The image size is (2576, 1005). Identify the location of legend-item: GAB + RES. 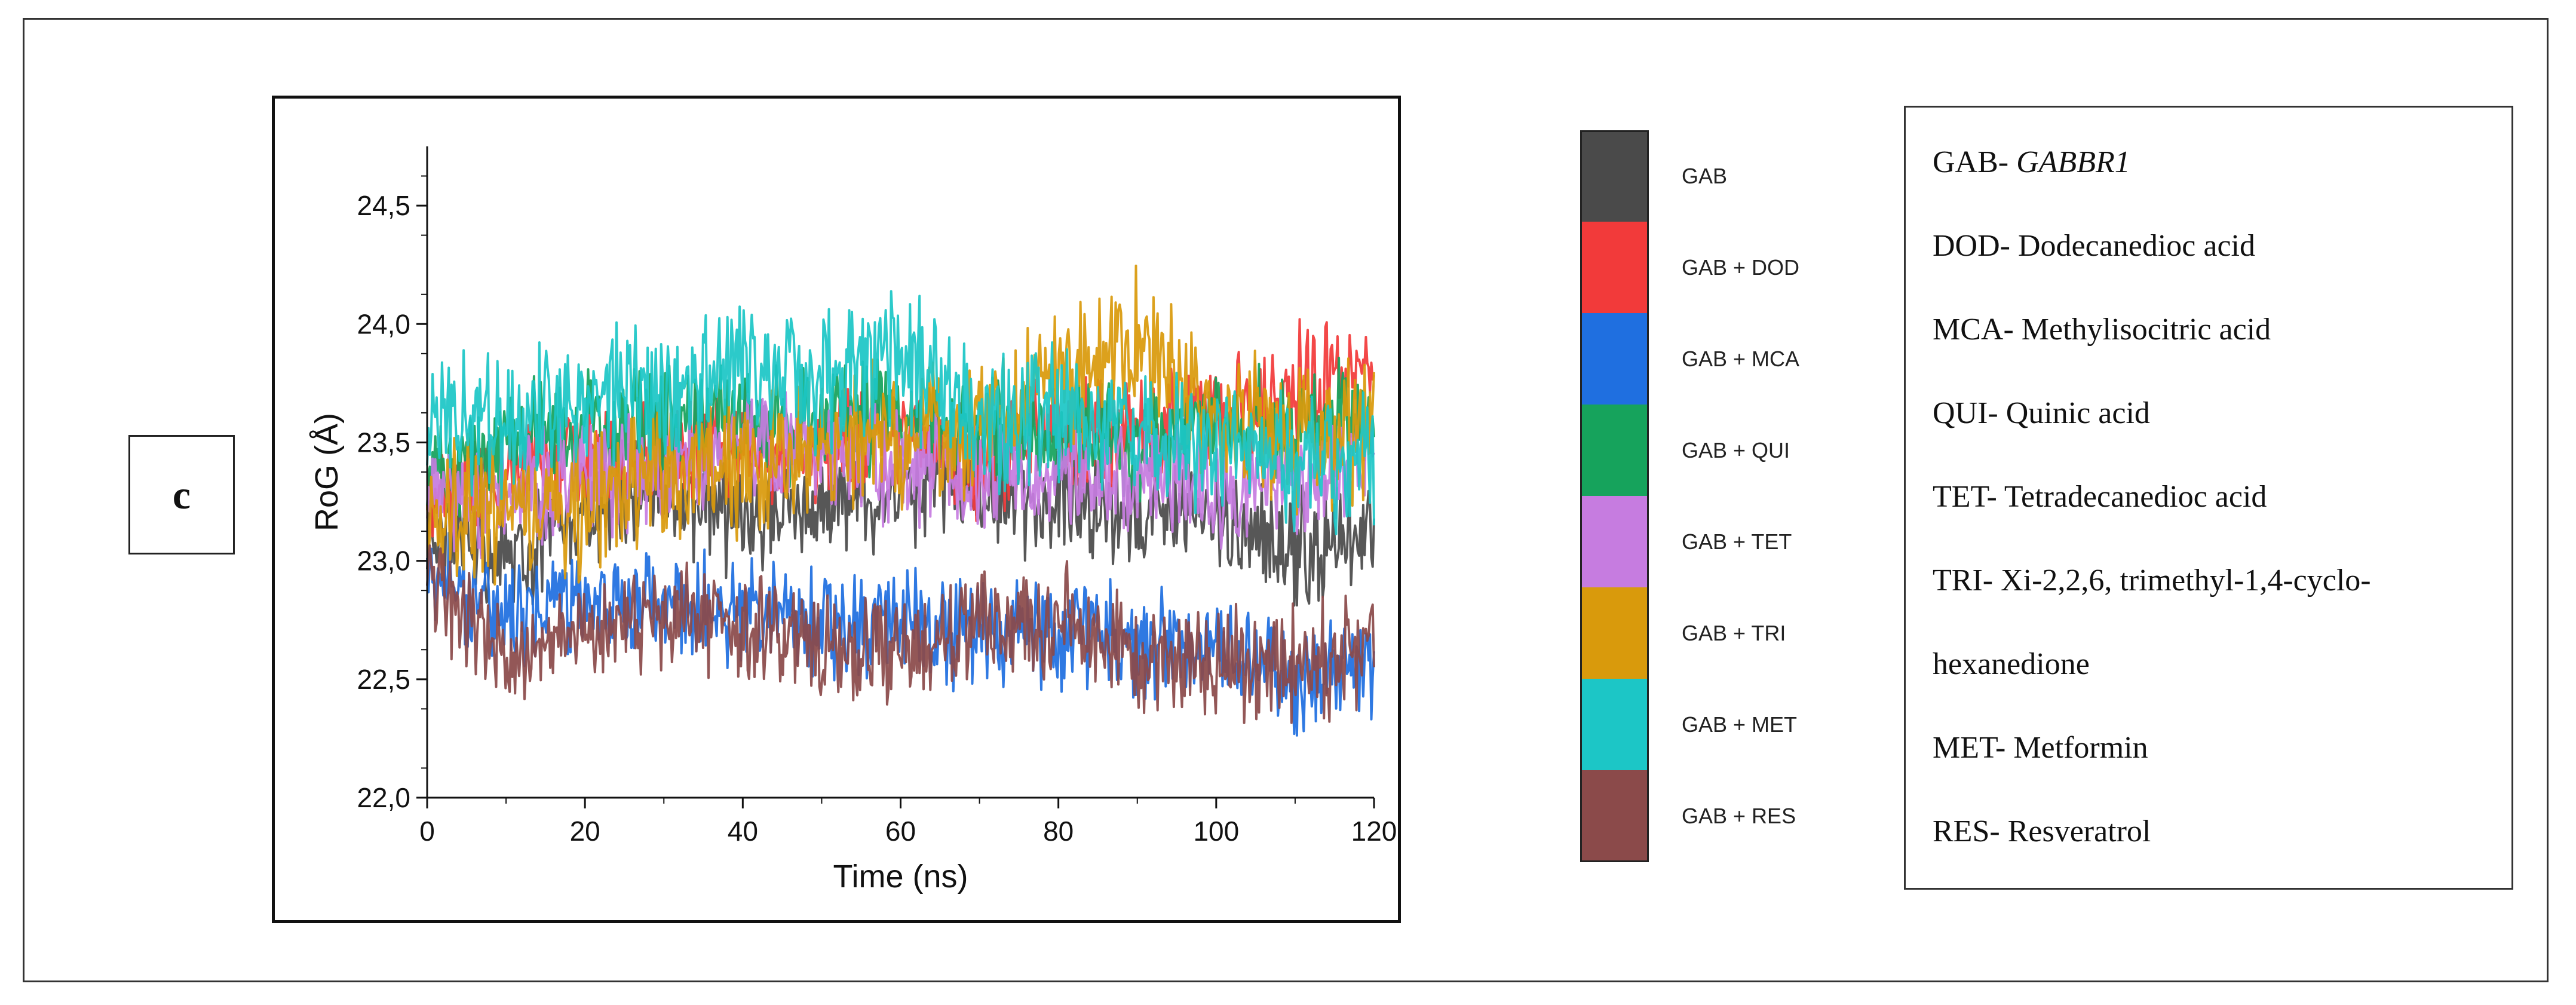
(1720, 816).